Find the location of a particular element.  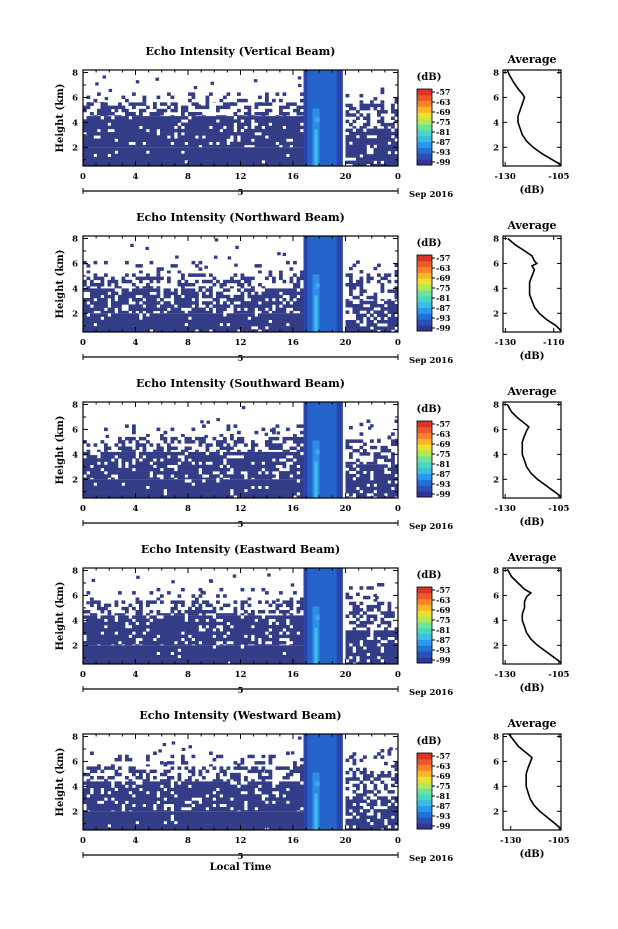

event-core is located at coordinates (322, 118).